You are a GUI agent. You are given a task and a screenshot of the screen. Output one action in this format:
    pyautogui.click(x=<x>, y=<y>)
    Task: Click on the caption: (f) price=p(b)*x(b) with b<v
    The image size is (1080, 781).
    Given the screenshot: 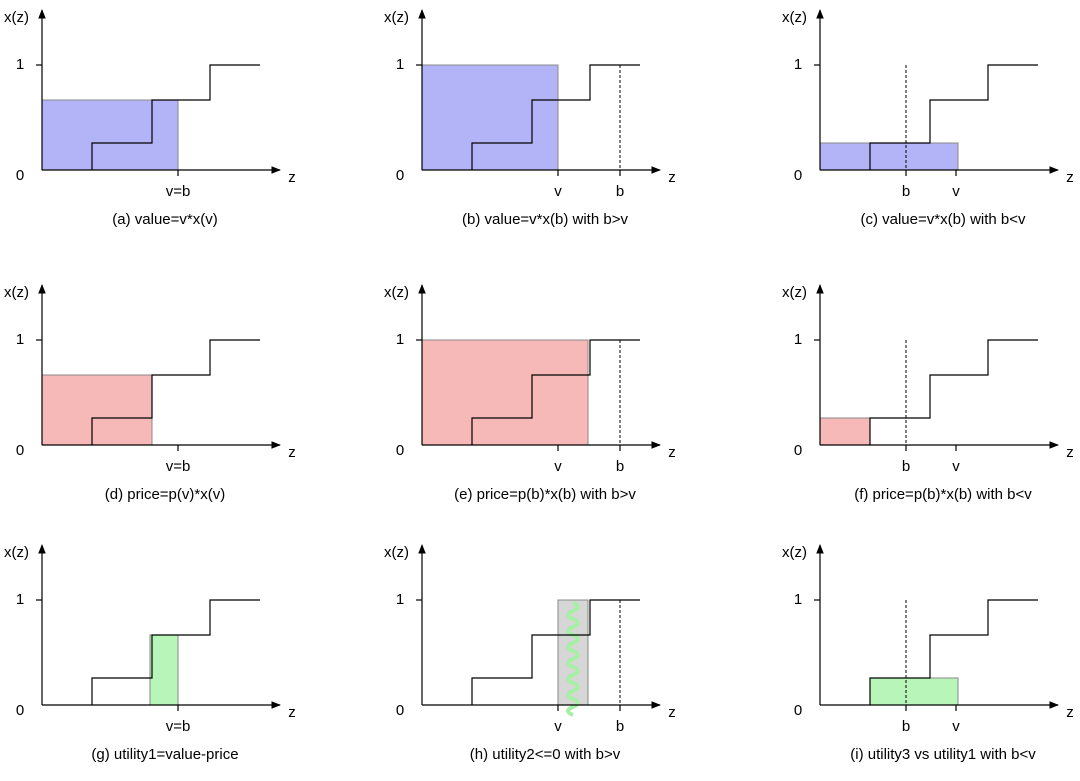 What is the action you would take?
    pyautogui.click(x=943, y=494)
    